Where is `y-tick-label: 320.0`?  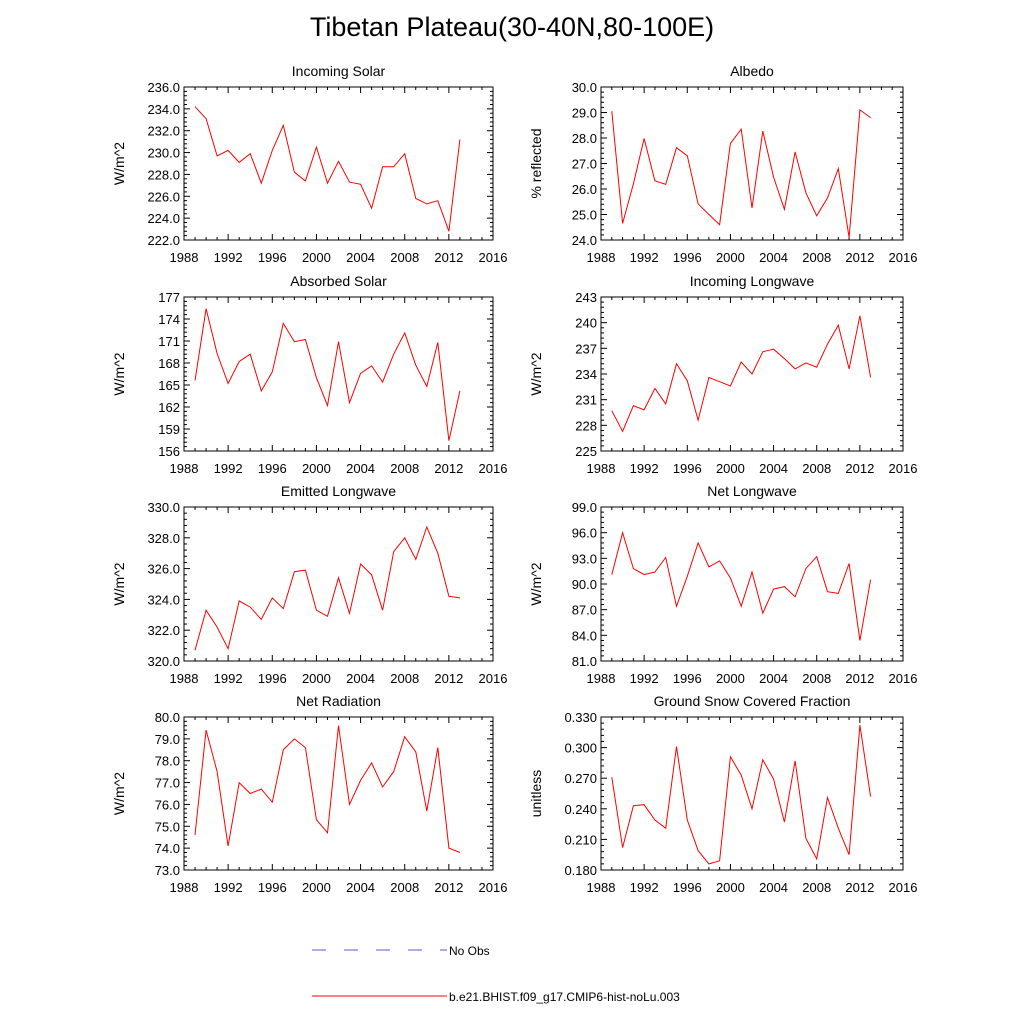
y-tick-label: 320.0 is located at coordinates (163, 661).